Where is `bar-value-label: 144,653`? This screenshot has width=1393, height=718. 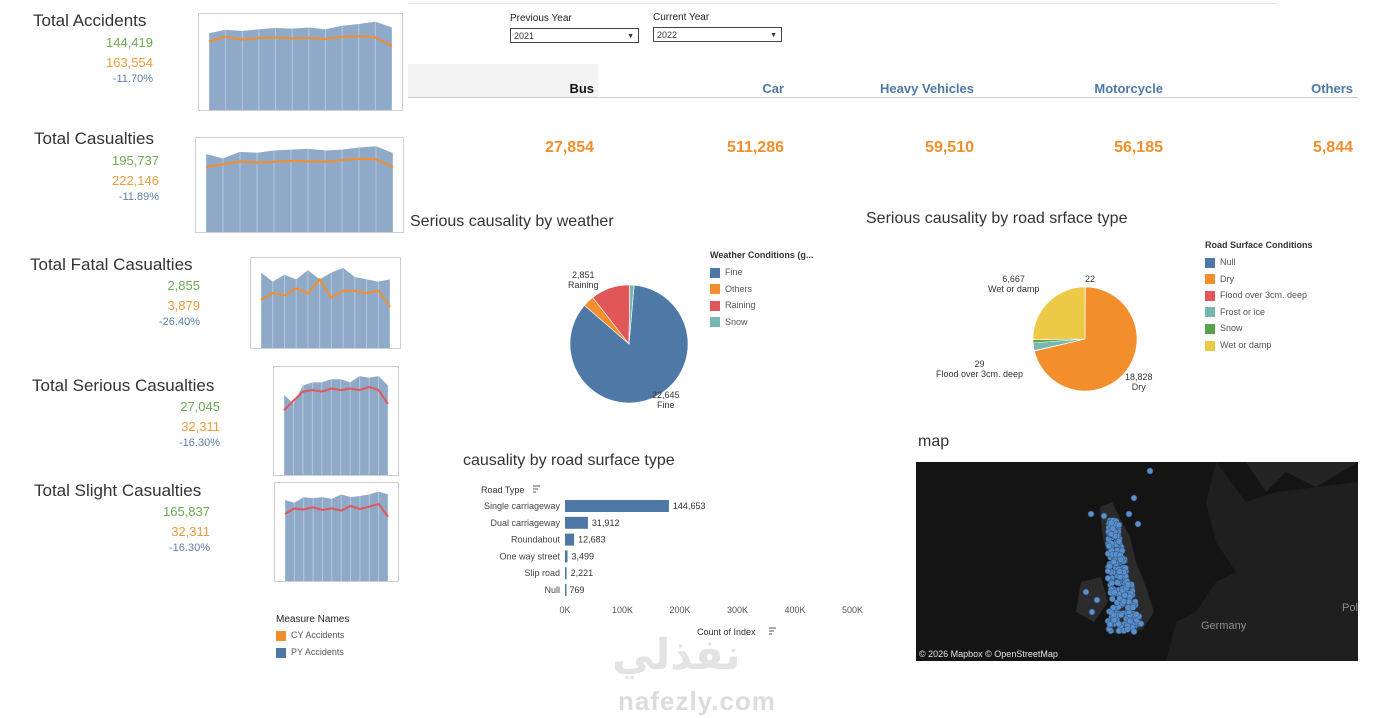
bar-value-label: 144,653 is located at coordinates (689, 506).